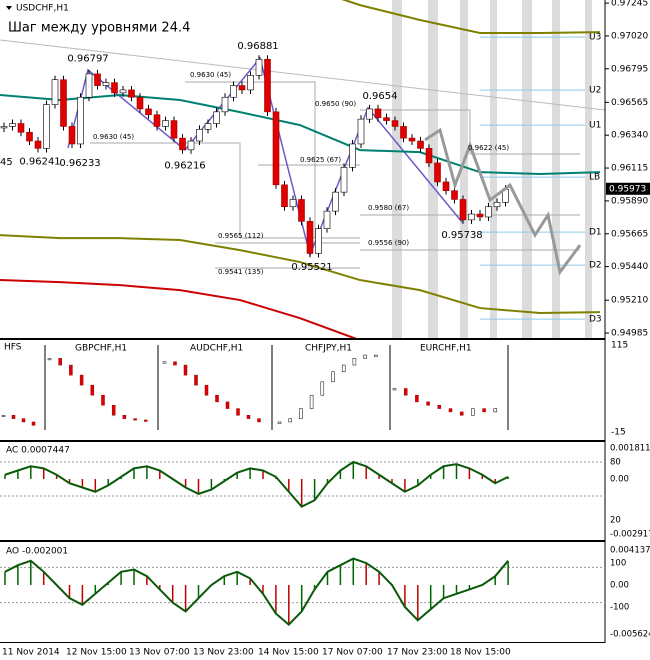 This screenshot has width=650, height=660. I want to click on x-tick-label: 17 Nov 23:00, so click(417, 653).